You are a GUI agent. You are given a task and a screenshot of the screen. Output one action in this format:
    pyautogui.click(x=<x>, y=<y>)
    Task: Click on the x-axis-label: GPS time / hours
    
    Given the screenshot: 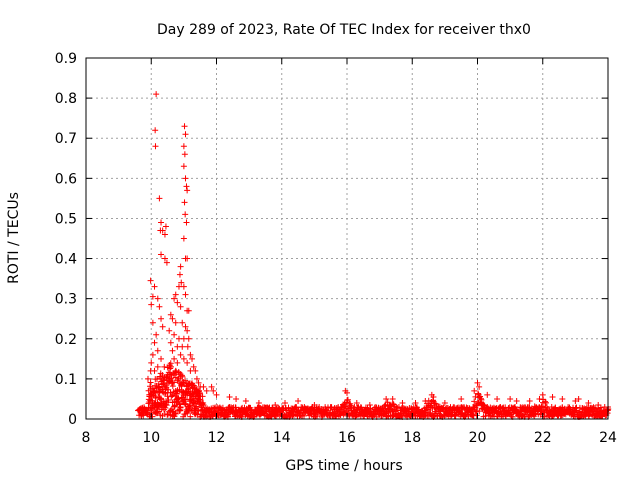 What is the action you would take?
    pyautogui.click(x=343, y=466)
    